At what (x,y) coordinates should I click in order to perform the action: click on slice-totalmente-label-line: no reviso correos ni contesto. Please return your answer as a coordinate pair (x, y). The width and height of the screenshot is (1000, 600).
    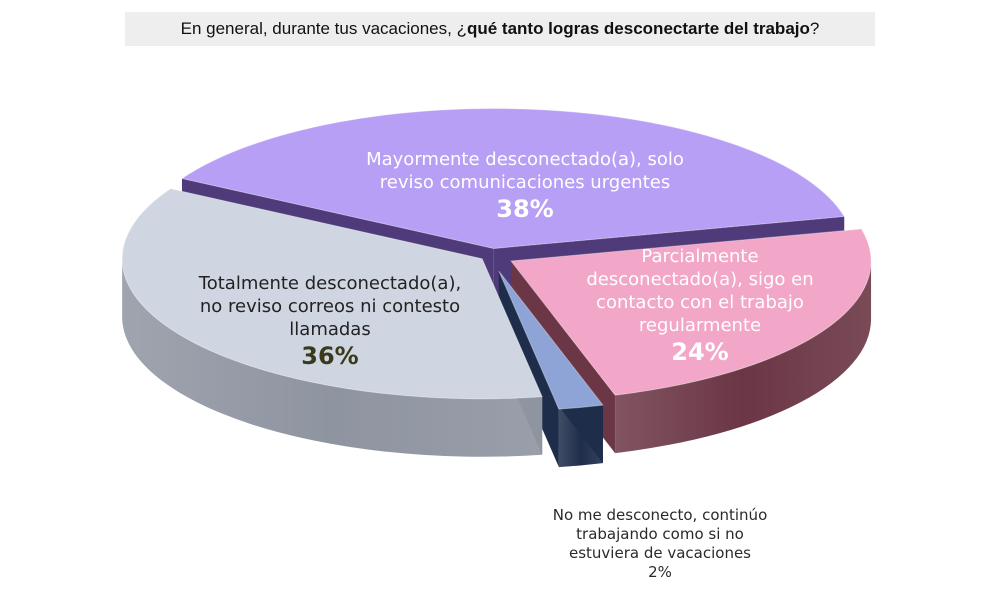
    Looking at the image, I should click on (330, 306).